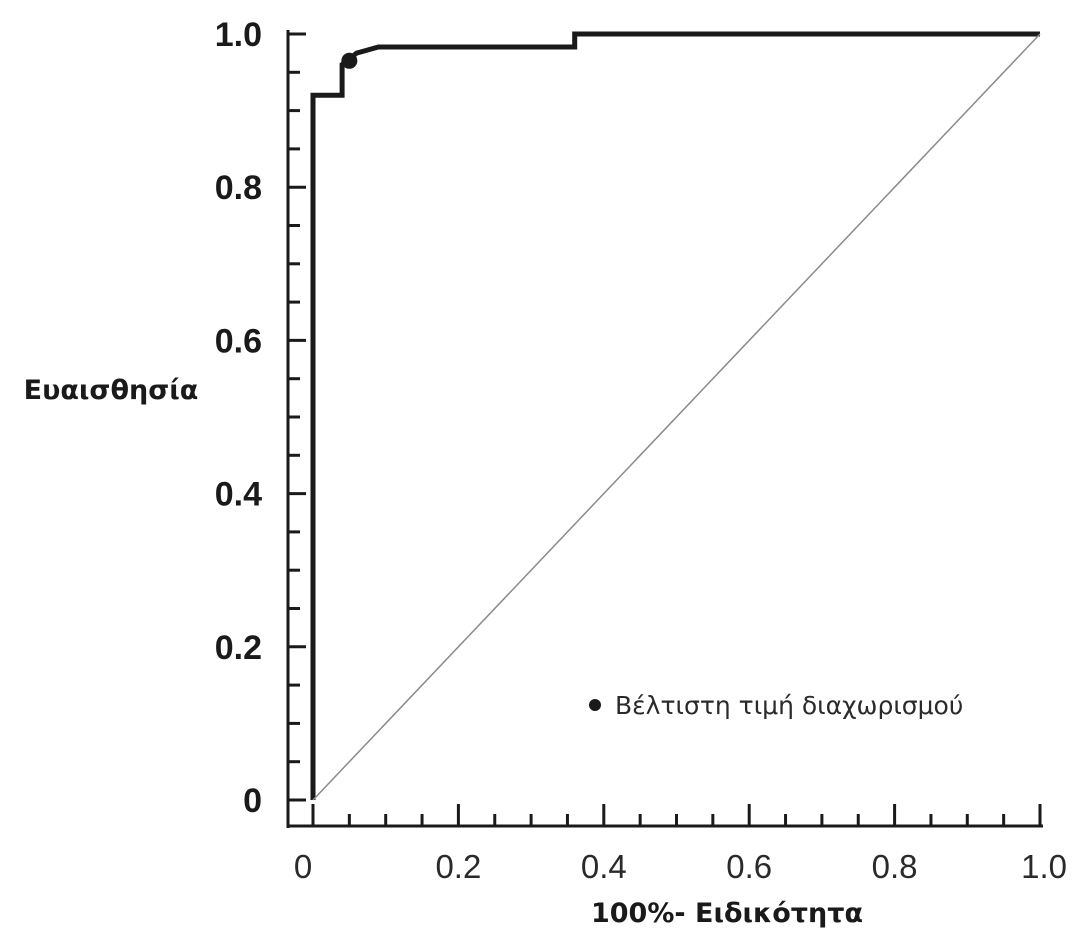  I want to click on y-tick-label: 0, so click(252, 801).